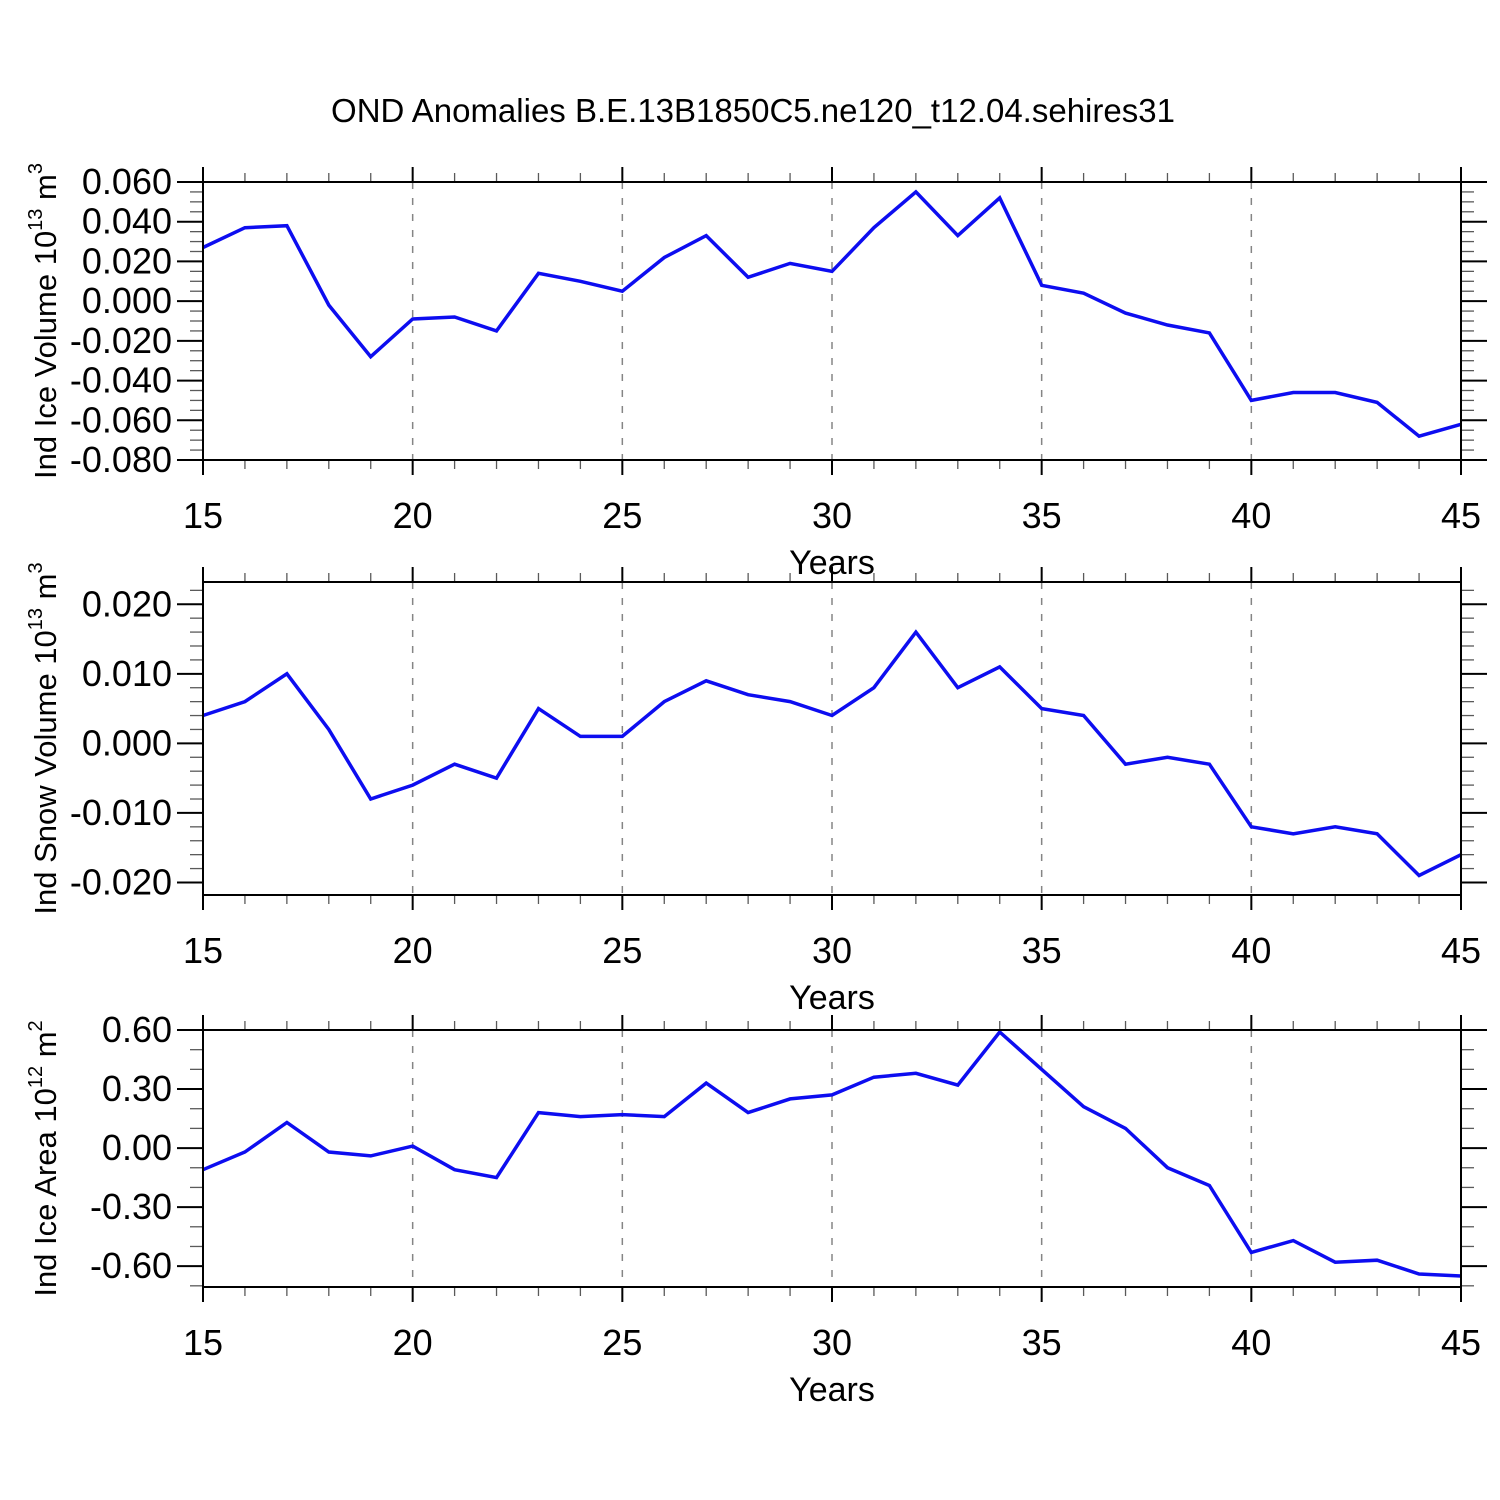 The image size is (1500, 1500). Describe the element at coordinates (121, 419) in the screenshot. I see `y-tick-label: -0.060` at that location.